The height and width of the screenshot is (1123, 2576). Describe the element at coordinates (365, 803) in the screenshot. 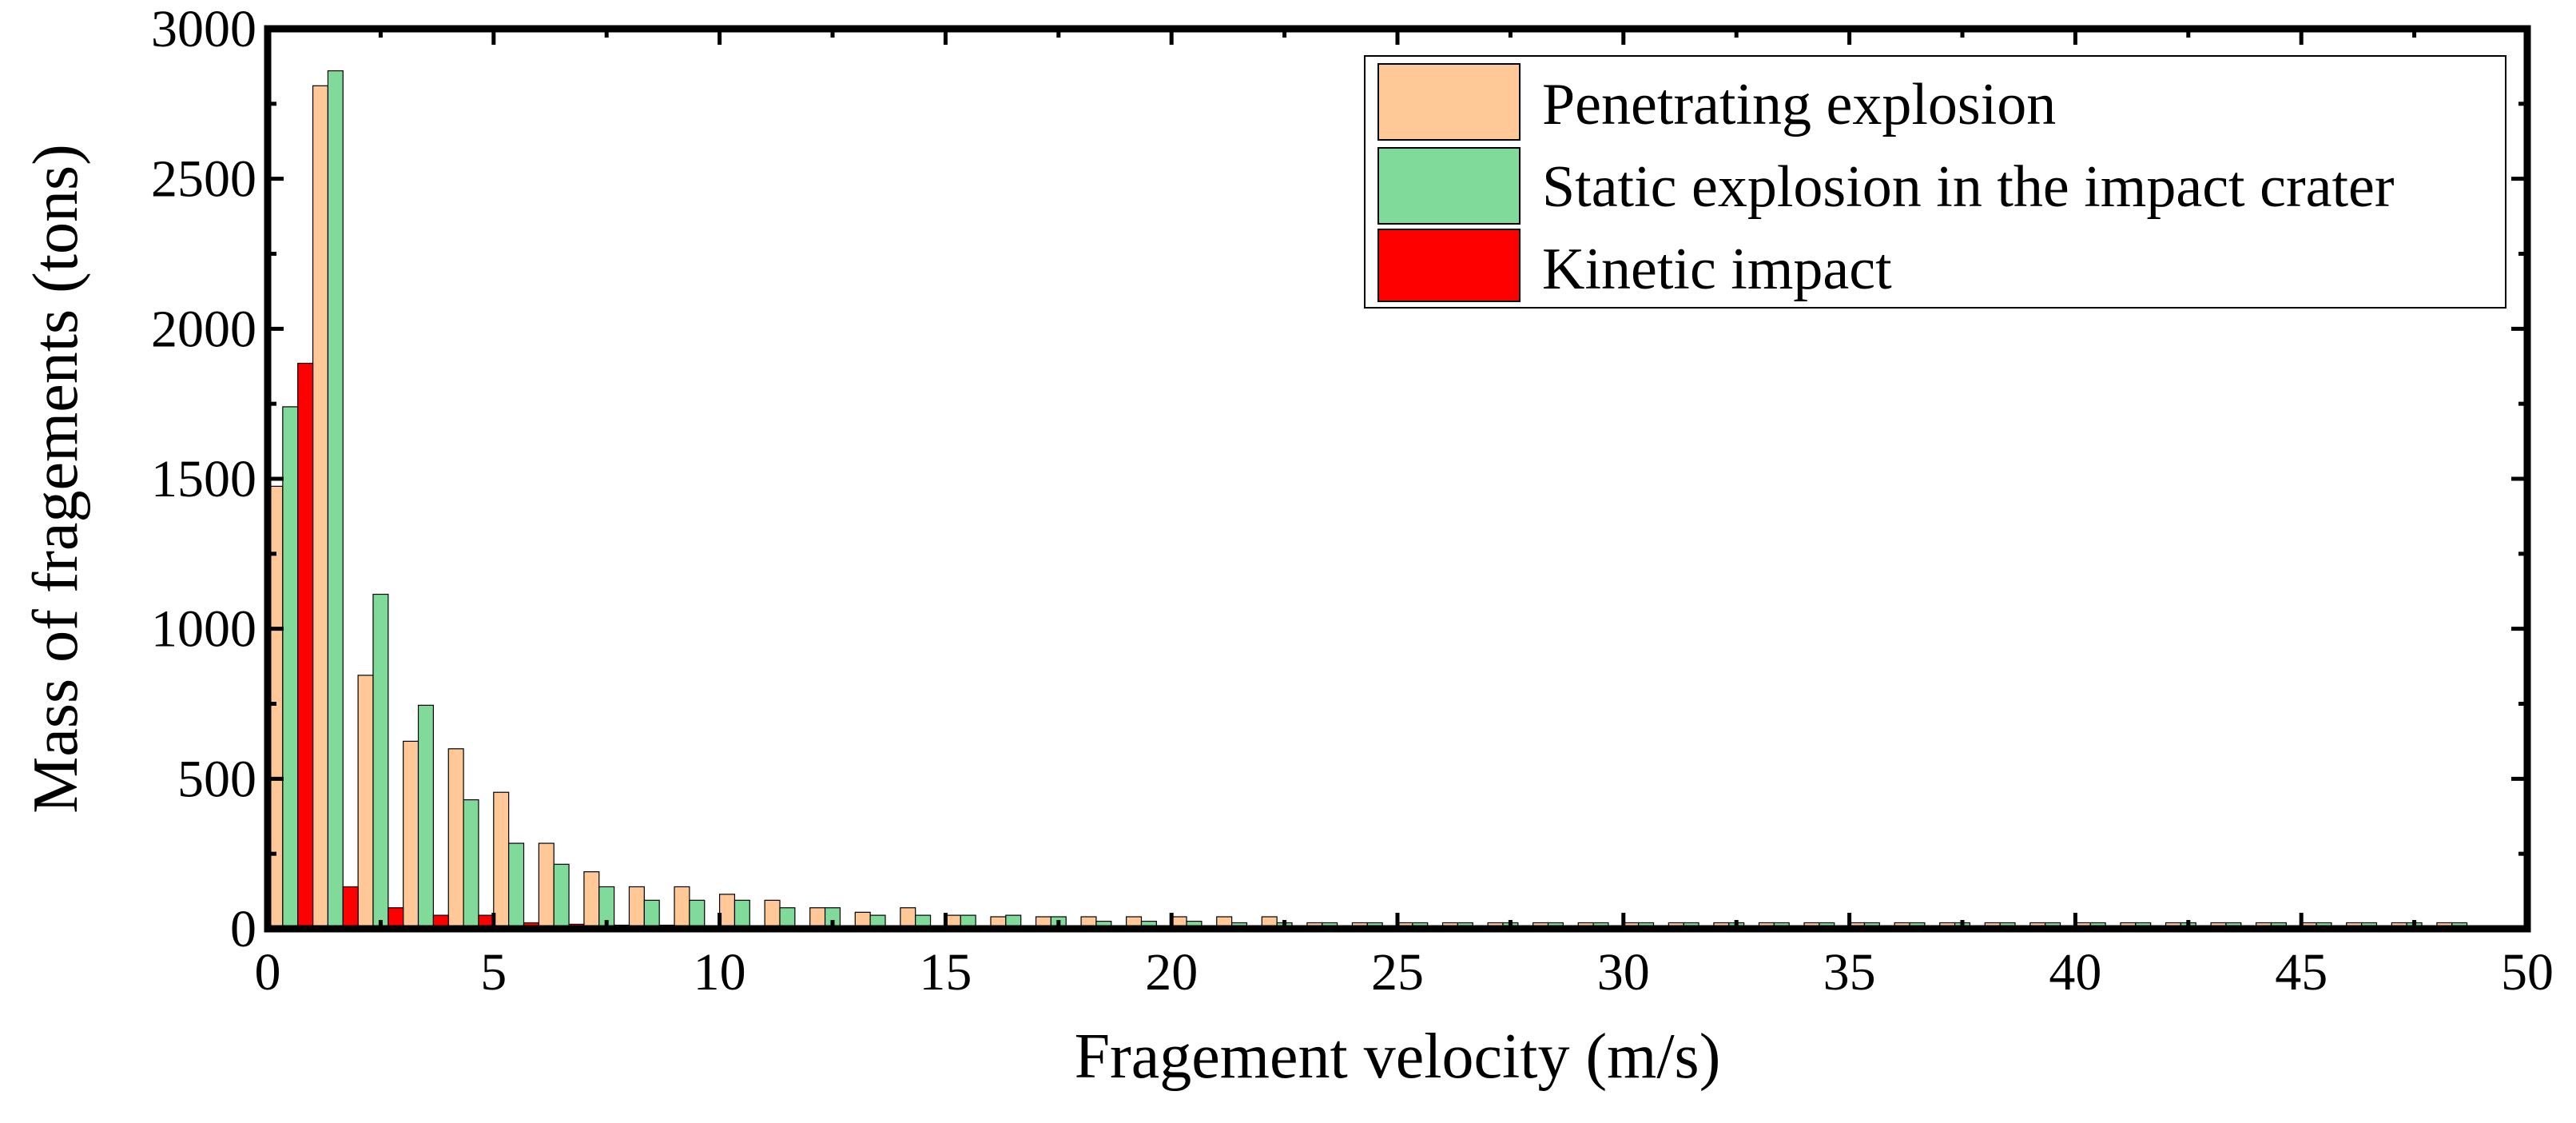

I see `bar-series0-bin2` at that location.